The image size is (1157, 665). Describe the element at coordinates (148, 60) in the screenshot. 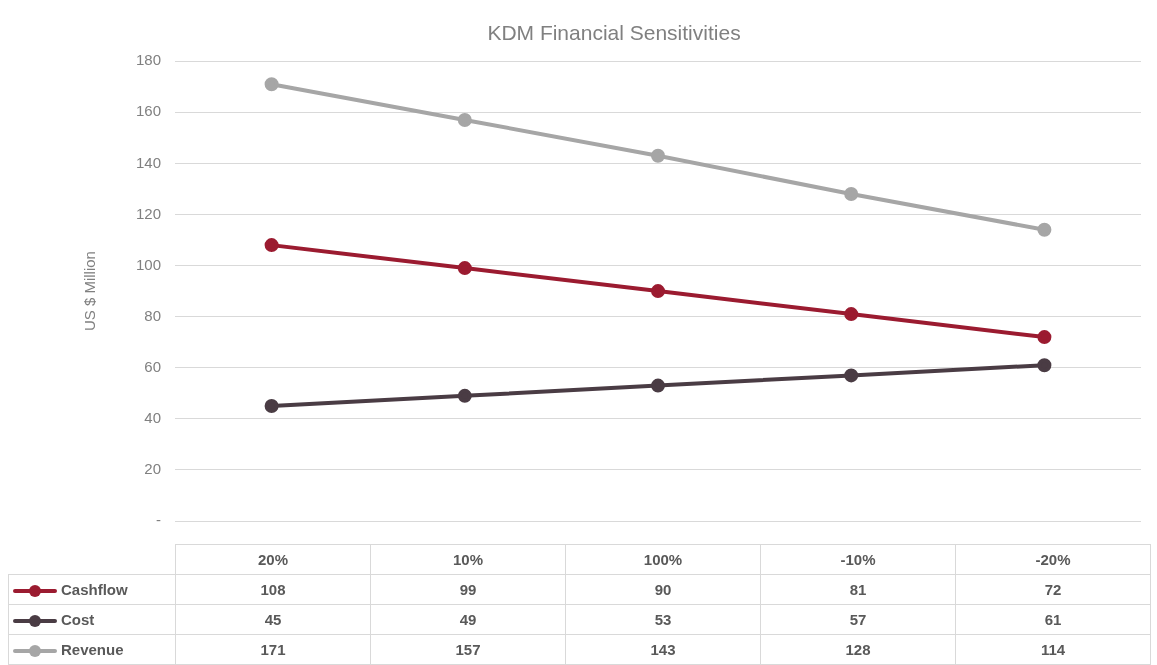

I see `y-tick-label: 180` at that location.